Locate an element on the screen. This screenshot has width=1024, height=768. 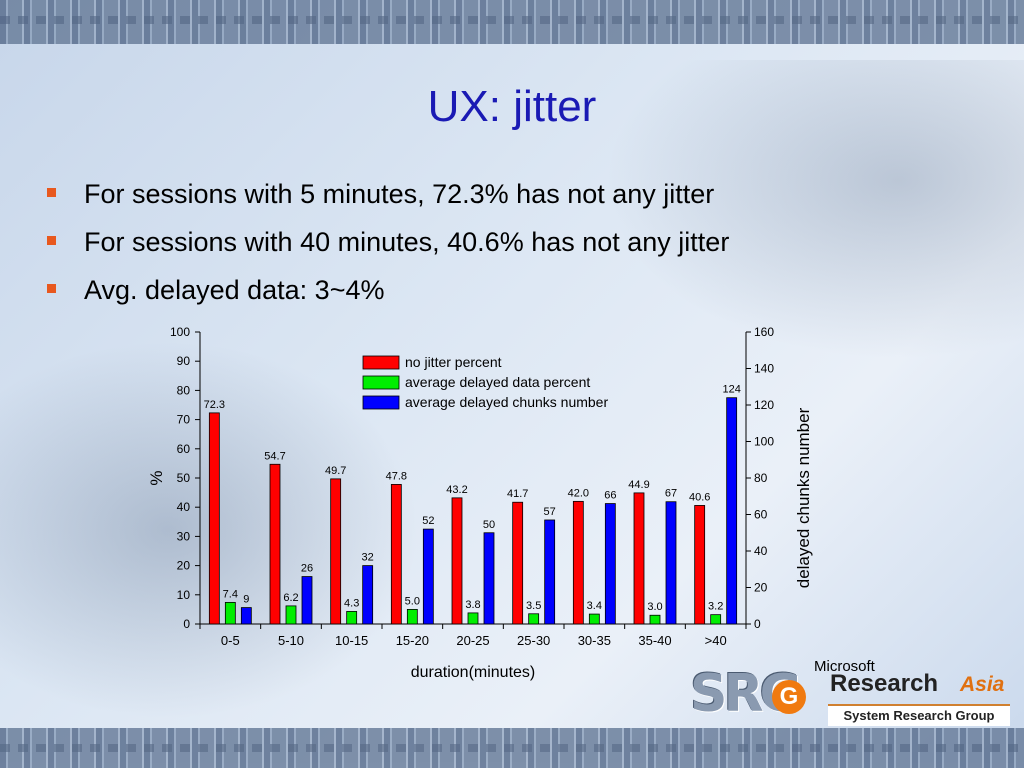
x-tick-label: 20-25 is located at coordinates (472, 640).